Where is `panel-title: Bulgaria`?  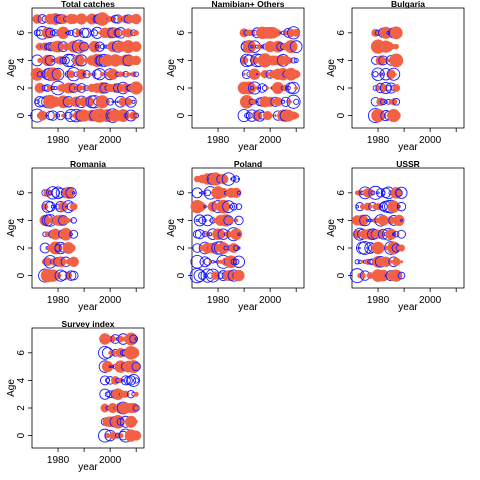 panel-title: Bulgaria is located at coordinates (408, 4).